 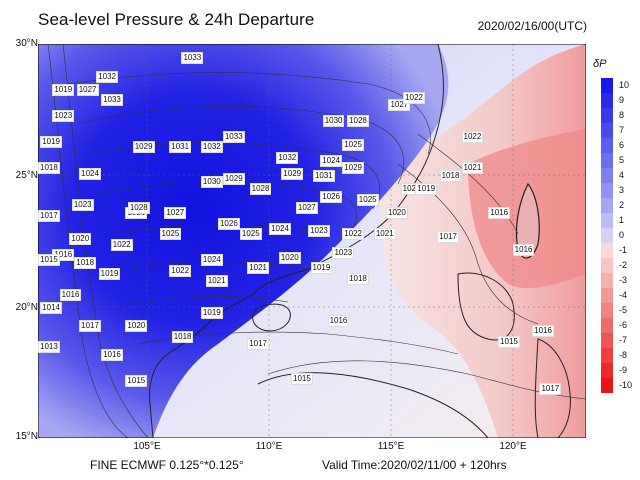 I want to click on colorbar-tick-label: -7, so click(x=623, y=340).